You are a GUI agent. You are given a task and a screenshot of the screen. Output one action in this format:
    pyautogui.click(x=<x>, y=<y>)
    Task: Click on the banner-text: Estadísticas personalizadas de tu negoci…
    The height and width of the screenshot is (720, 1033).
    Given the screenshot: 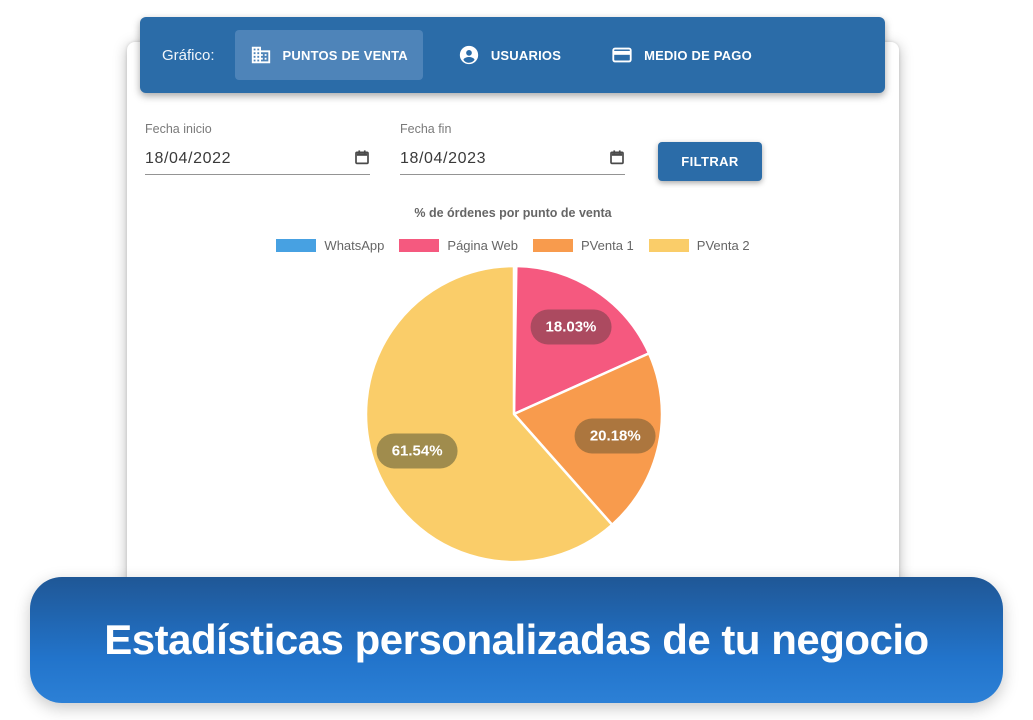 What is the action you would take?
    pyautogui.click(x=516, y=639)
    